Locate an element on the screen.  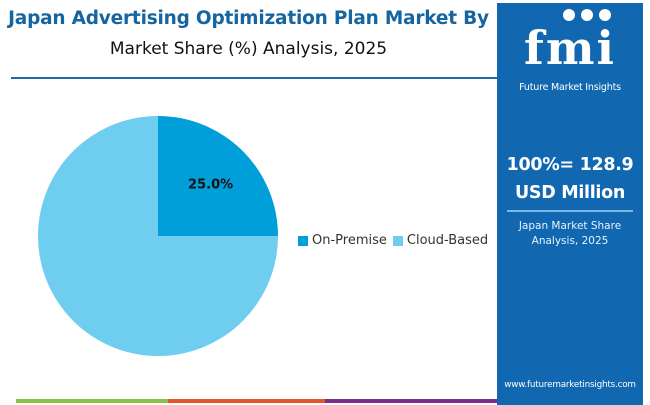
website-link: www.futuremarketinsights.com is located at coordinates (570, 385).